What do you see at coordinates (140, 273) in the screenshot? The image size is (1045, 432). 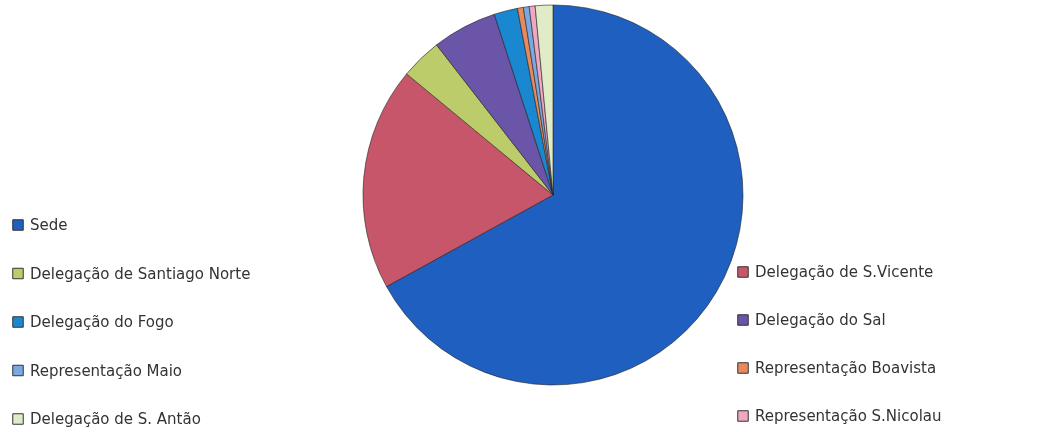 I see `legend-label: Delegação de Santiago Norte` at bounding box center [140, 273].